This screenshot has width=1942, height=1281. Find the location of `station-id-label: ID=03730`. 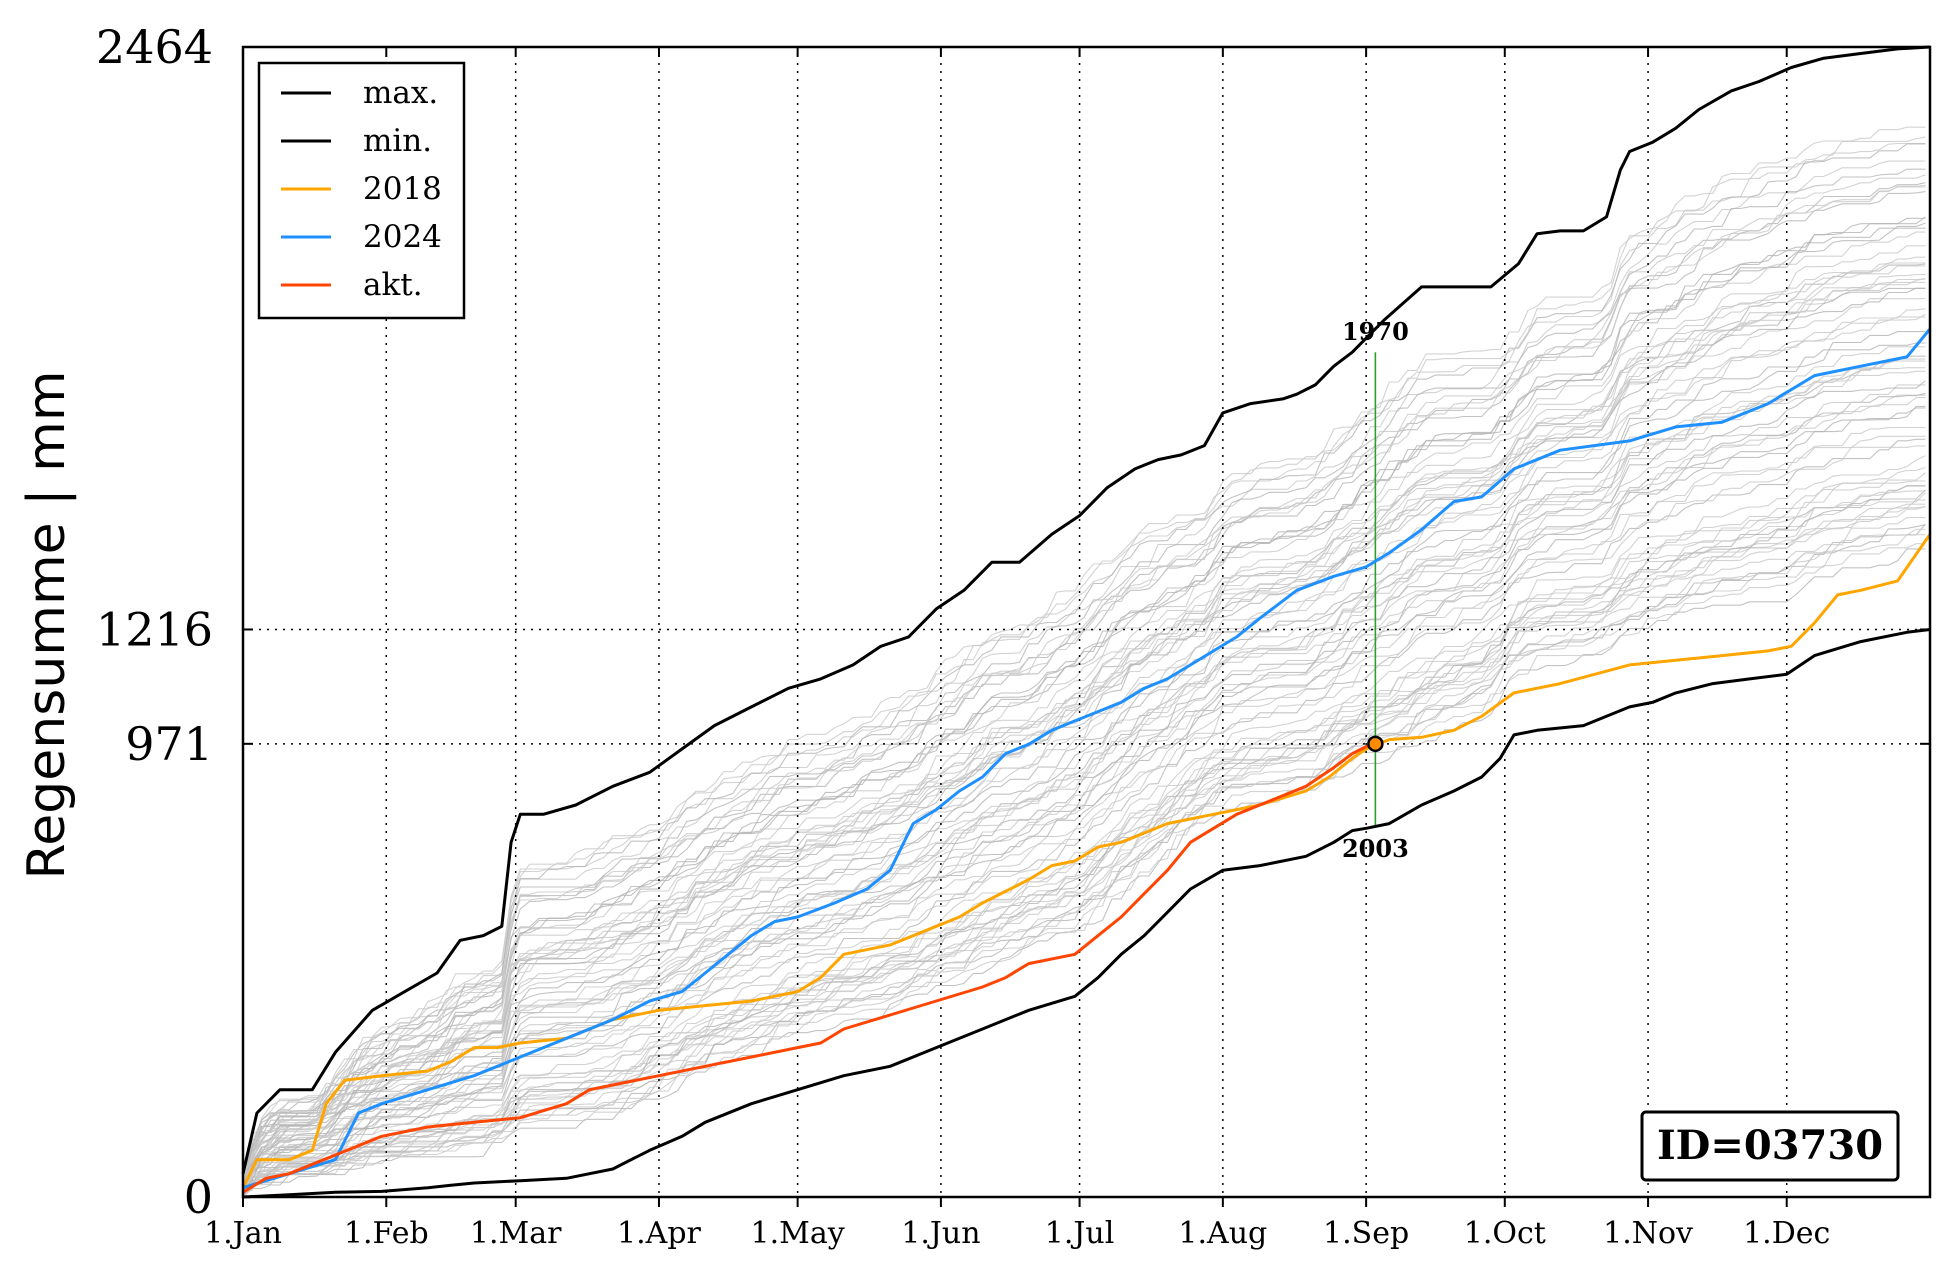

station-id-label: ID=03730 is located at coordinates (1770, 1145).